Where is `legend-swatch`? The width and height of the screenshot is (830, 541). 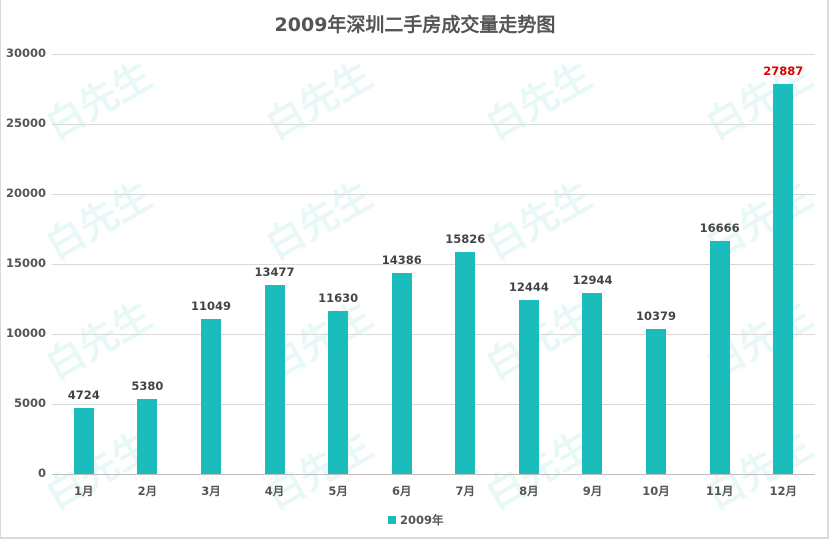
legend-swatch is located at coordinates (392, 520).